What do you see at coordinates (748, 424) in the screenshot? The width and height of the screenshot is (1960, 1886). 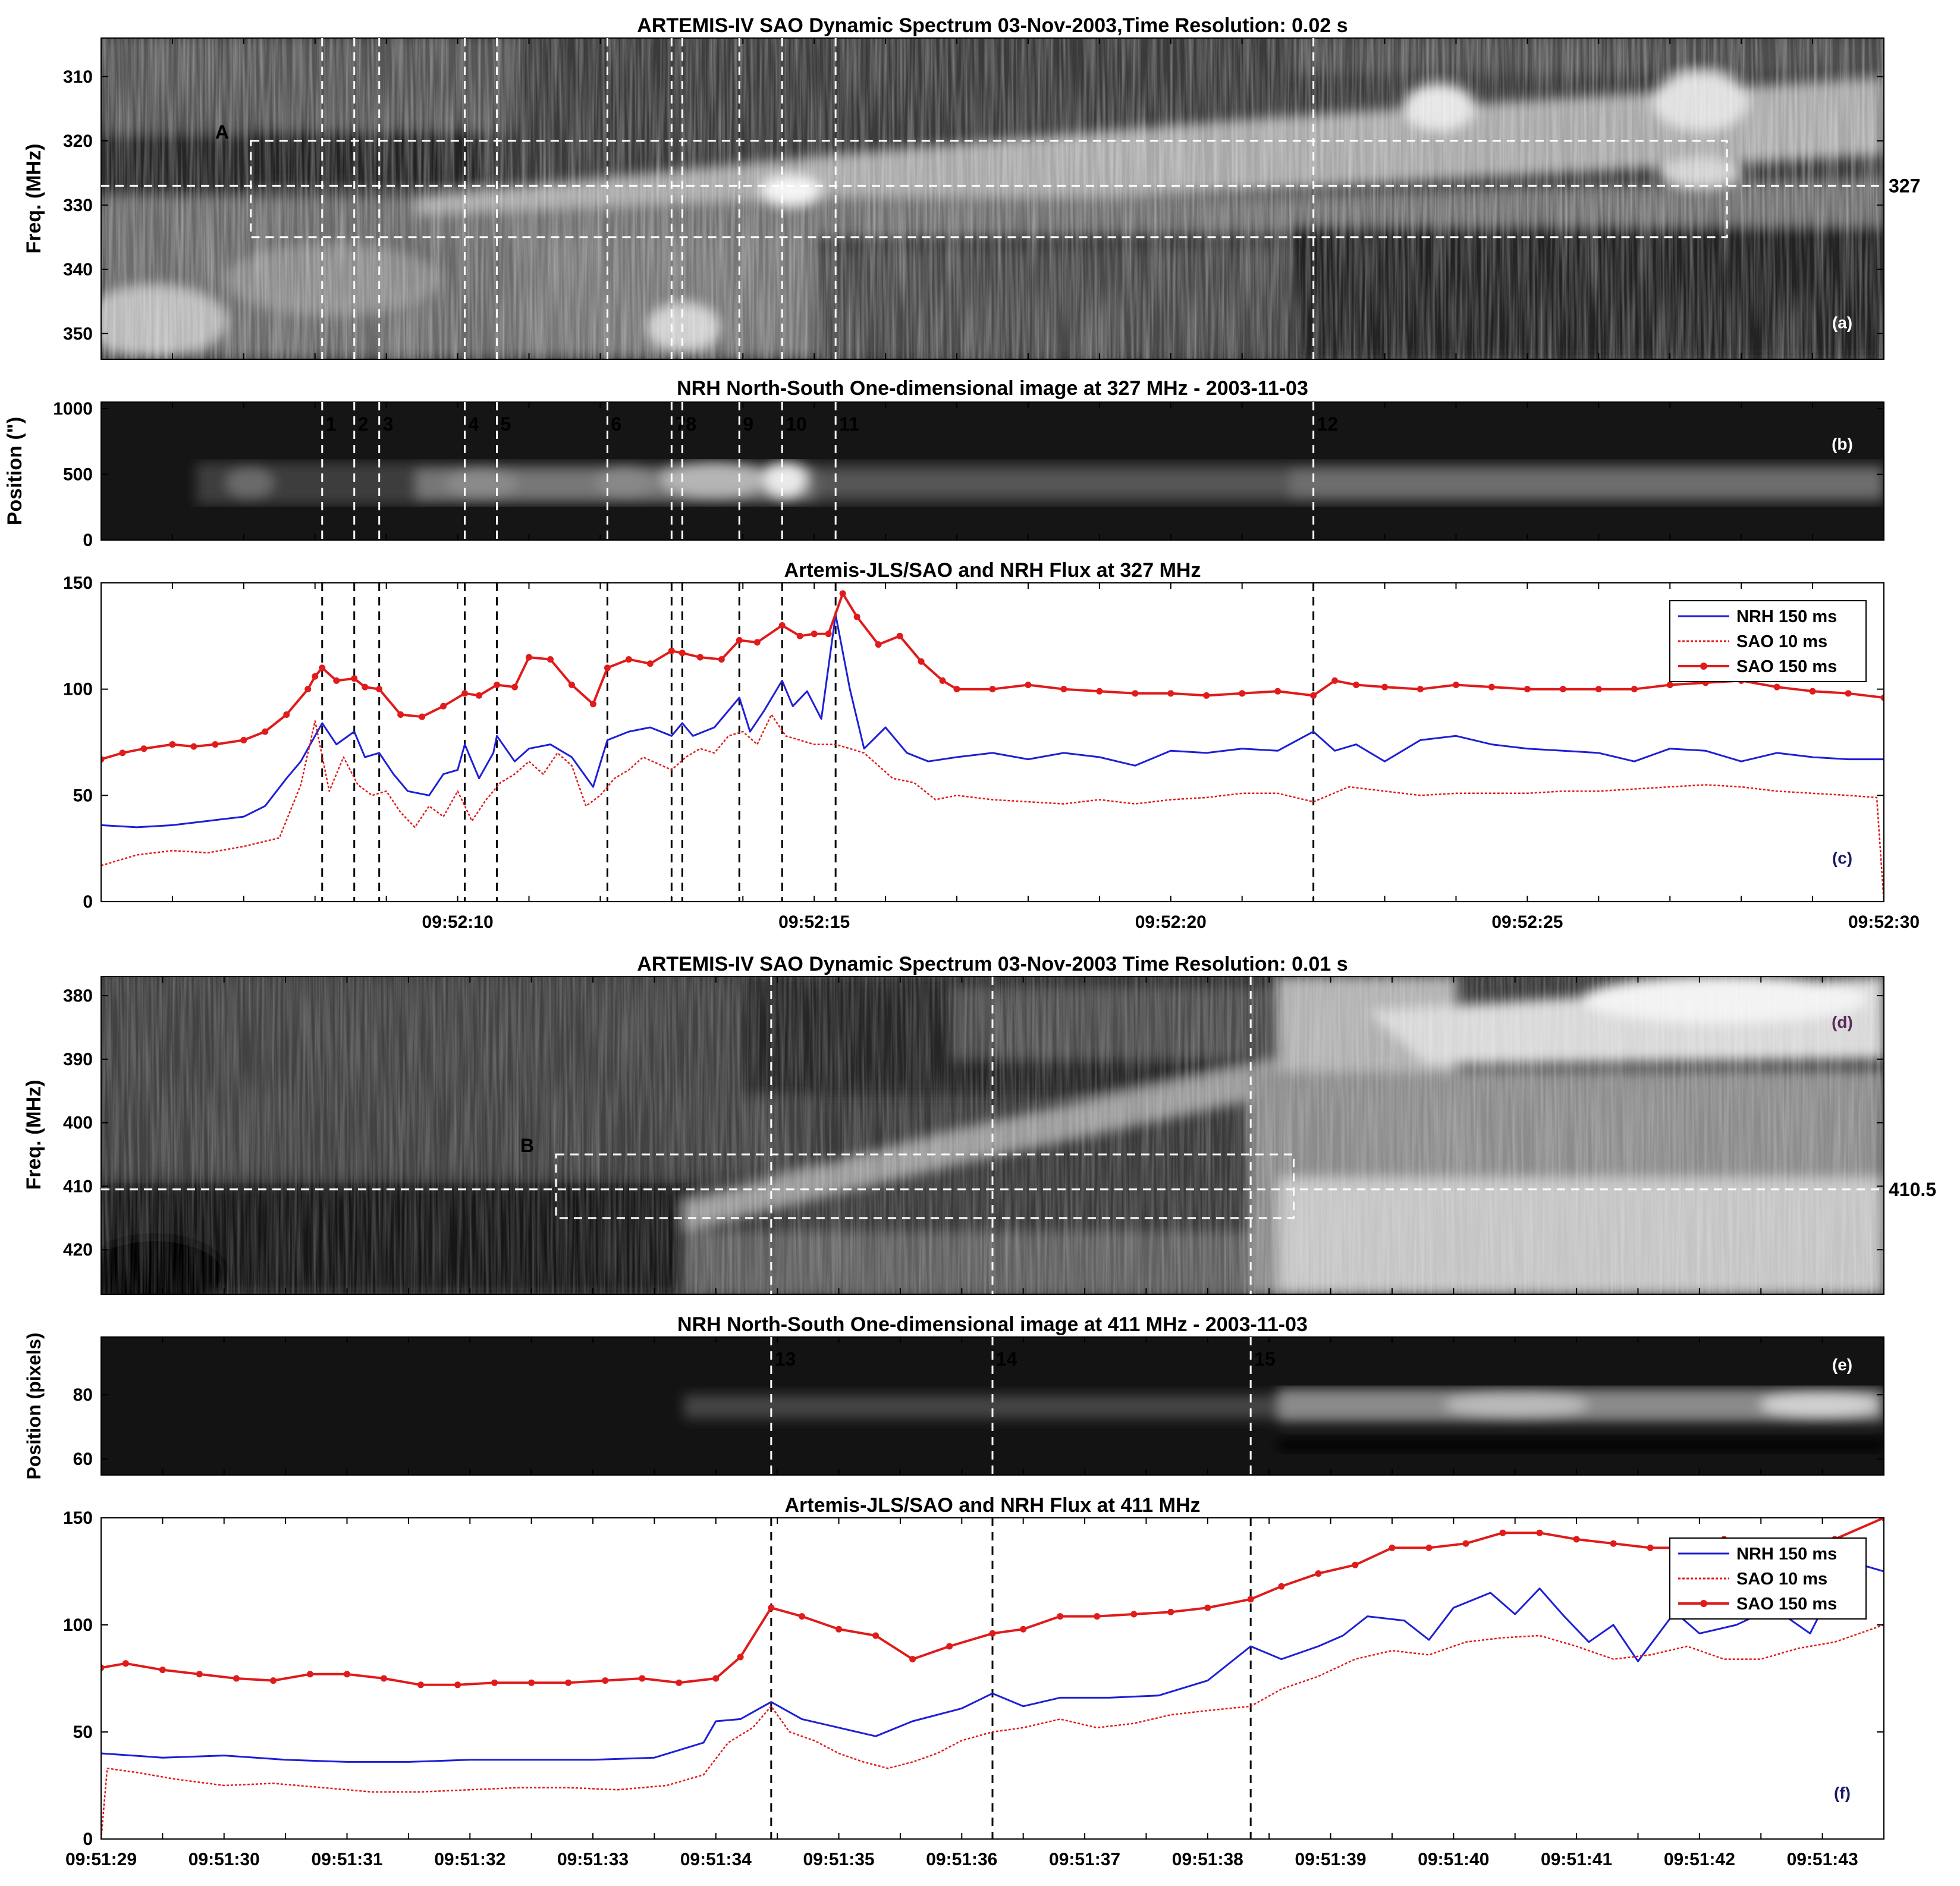 I see `event-marker-label: 9` at bounding box center [748, 424].